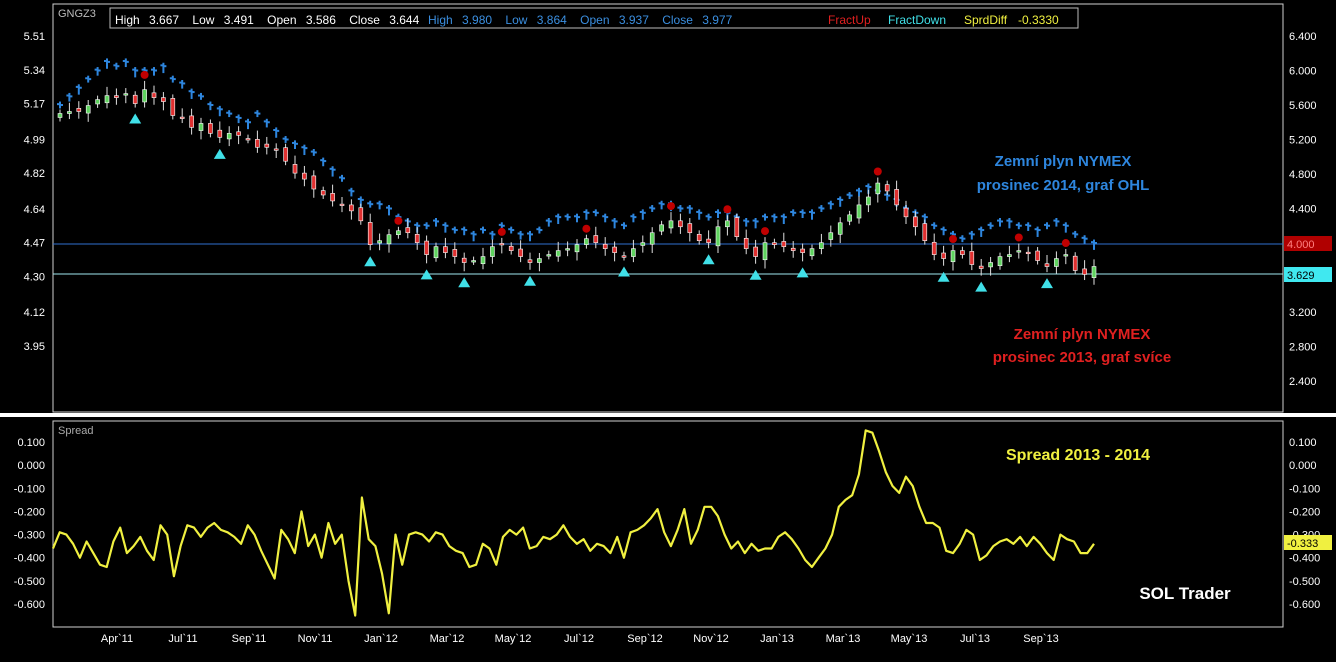 This screenshot has width=1336, height=662. I want to click on y-right-tick: 2.800, so click(1303, 348).